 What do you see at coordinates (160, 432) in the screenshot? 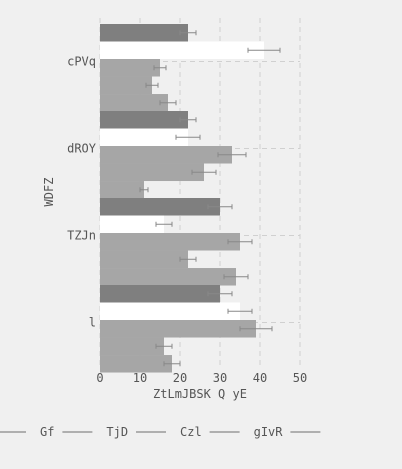
I see `legend: Gf TjD Czl gIvR` at bounding box center [160, 432].